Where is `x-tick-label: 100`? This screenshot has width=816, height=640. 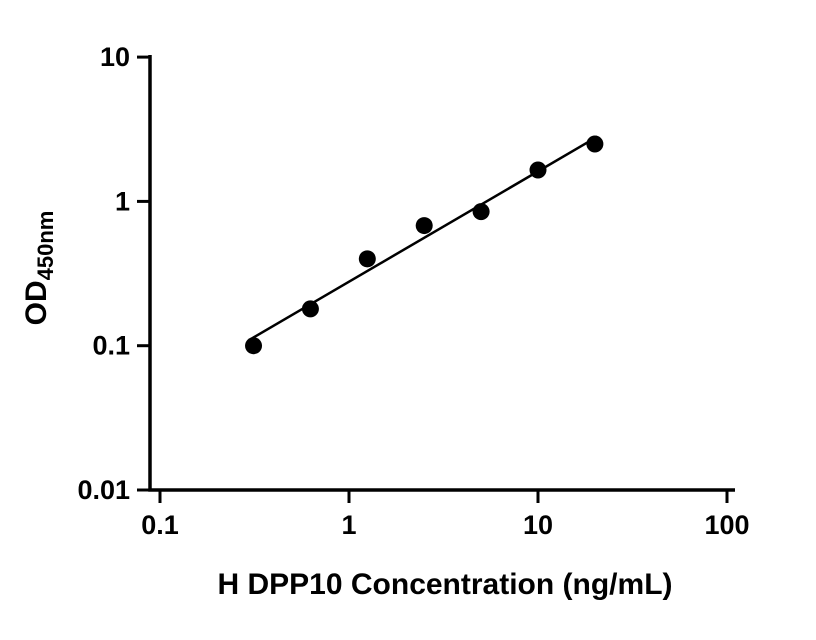 x-tick-label: 100 is located at coordinates (726, 525).